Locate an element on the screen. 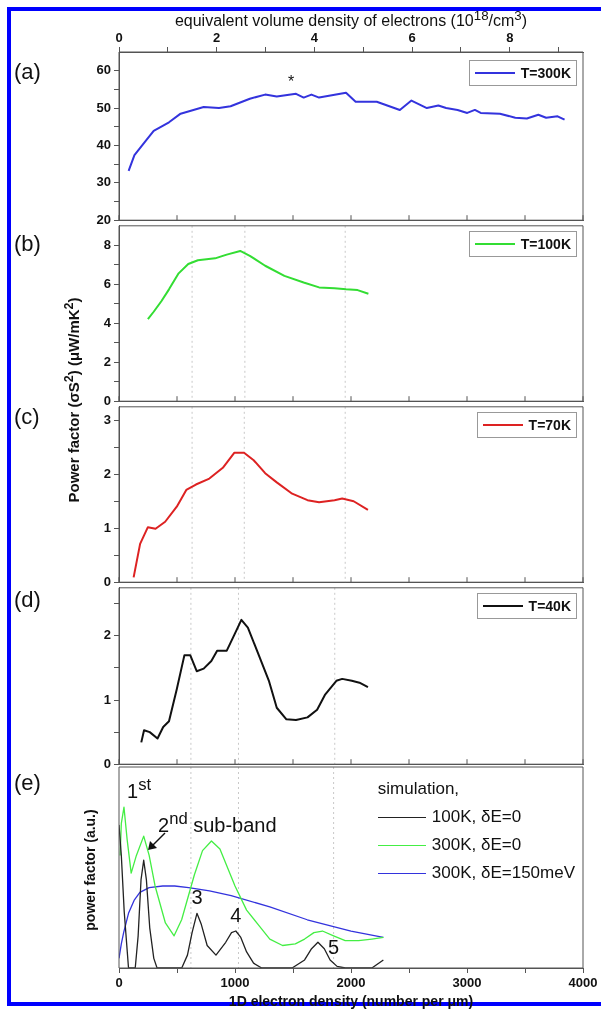 Image resolution: width=601 pixels, height=1011 pixels. legend-label: T=70K is located at coordinates (549, 425).